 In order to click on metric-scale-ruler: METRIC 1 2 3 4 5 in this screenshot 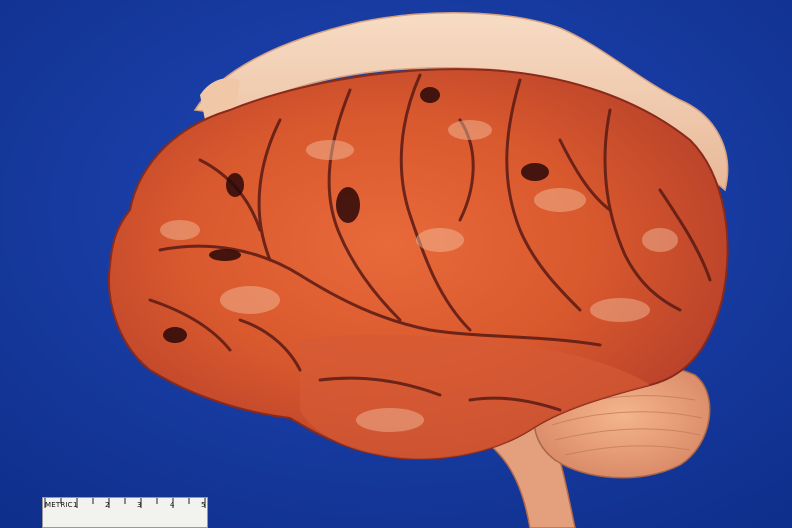, I will do `click(125, 512)`.